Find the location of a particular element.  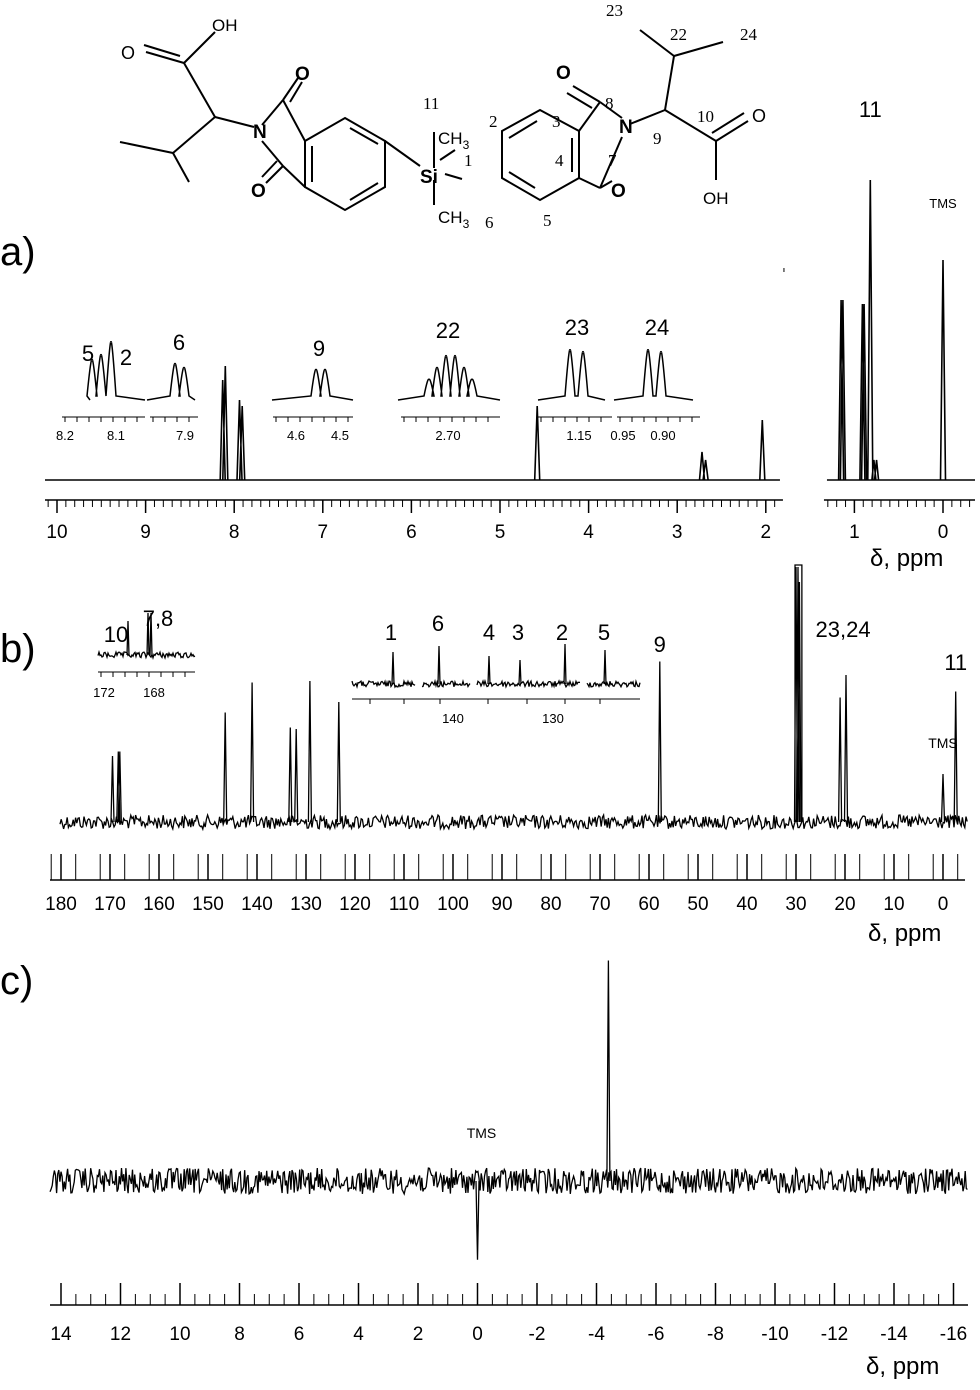

num-6: 6 is located at coordinates (489, 222).